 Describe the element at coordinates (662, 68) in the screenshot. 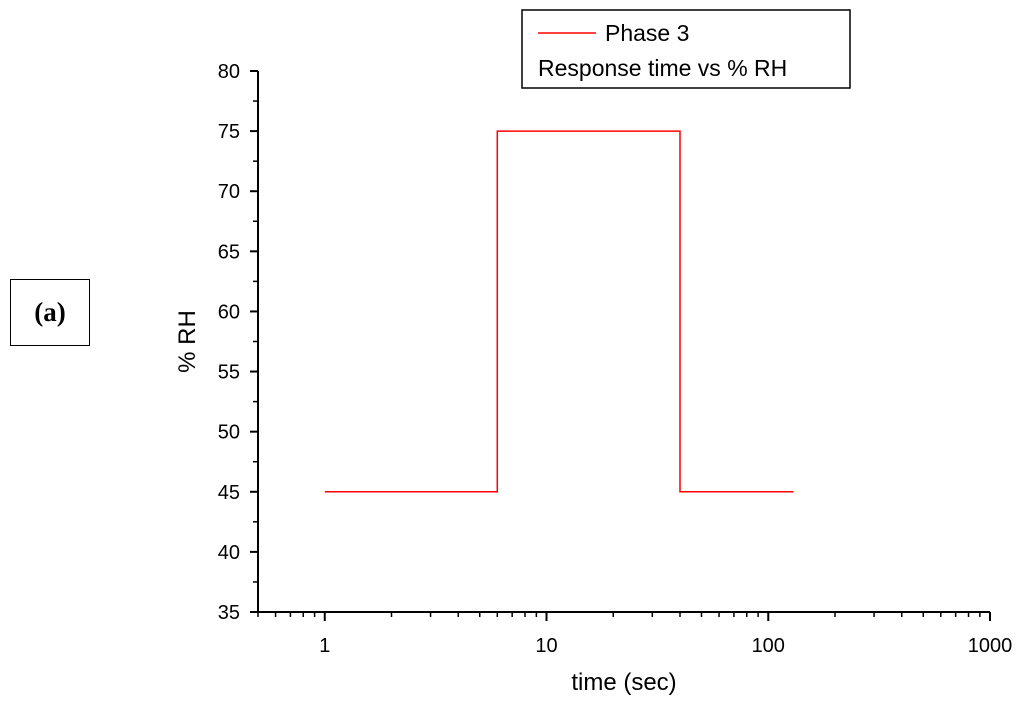

I see `legend-entry-description: Response time vs % RH` at that location.